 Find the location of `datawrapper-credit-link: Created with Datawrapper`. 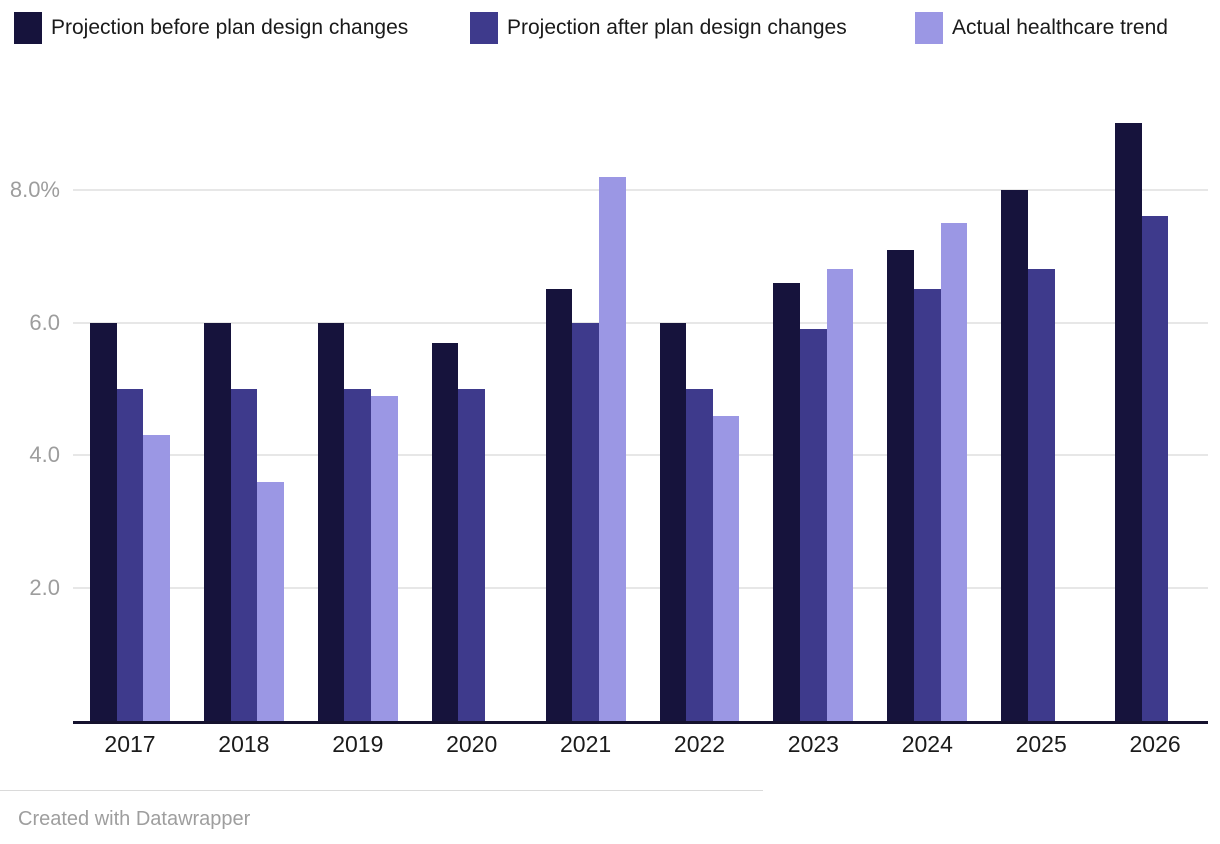

datawrapper-credit-link: Created with Datawrapper is located at coordinates (134, 819).